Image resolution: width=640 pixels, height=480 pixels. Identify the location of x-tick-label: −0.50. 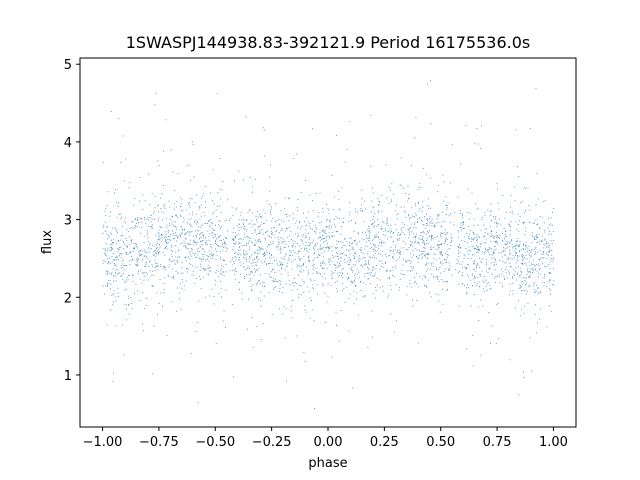
(215, 442).